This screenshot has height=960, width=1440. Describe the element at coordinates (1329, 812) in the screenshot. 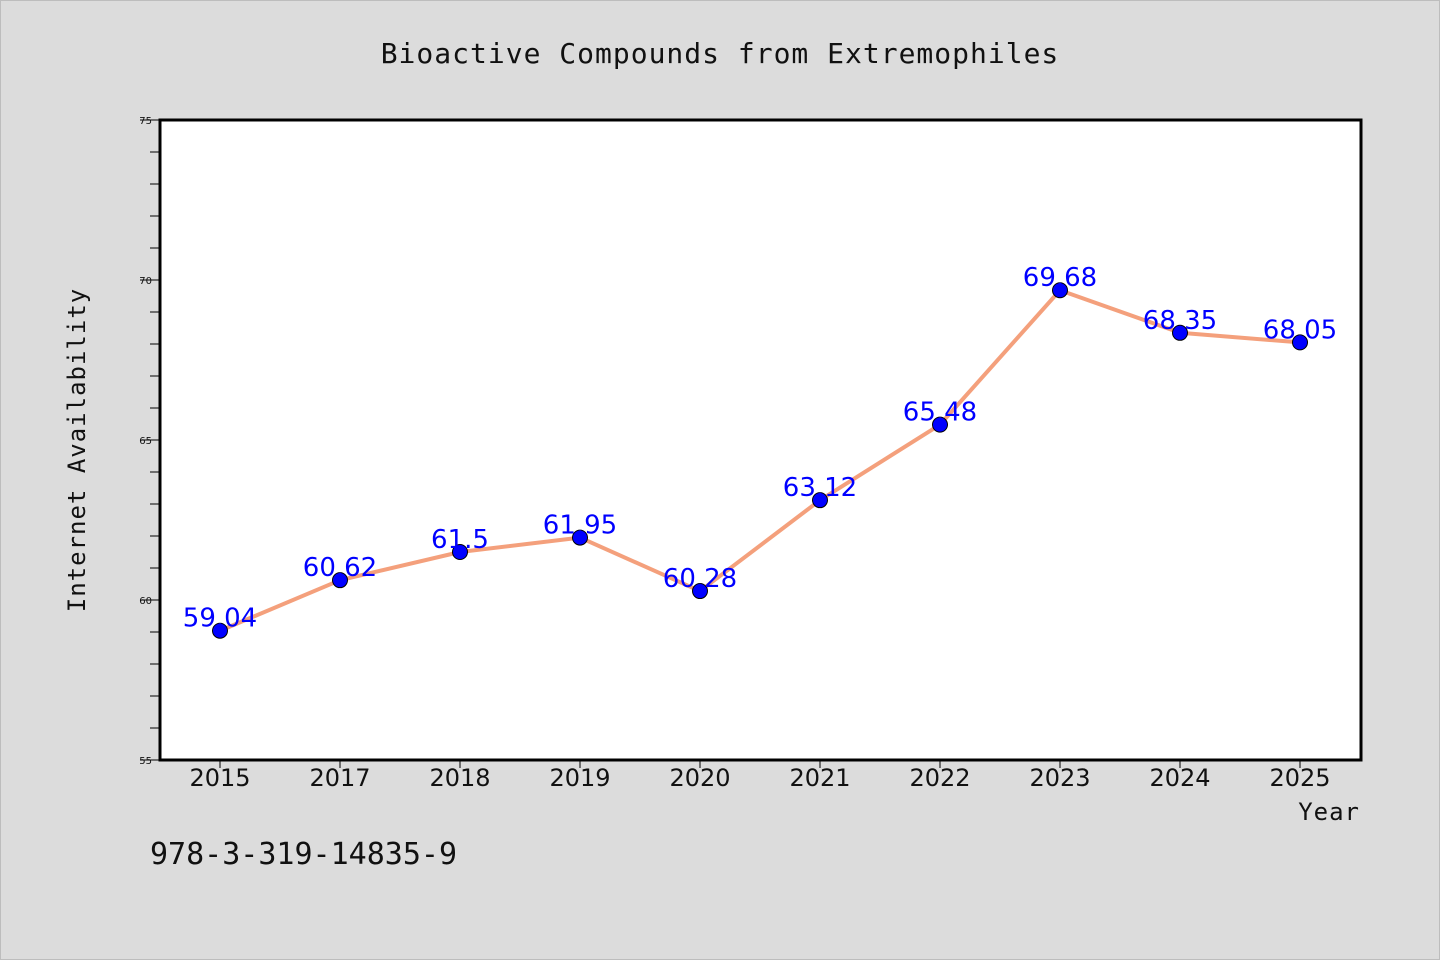

I see `x-axis-label: Year` at that location.